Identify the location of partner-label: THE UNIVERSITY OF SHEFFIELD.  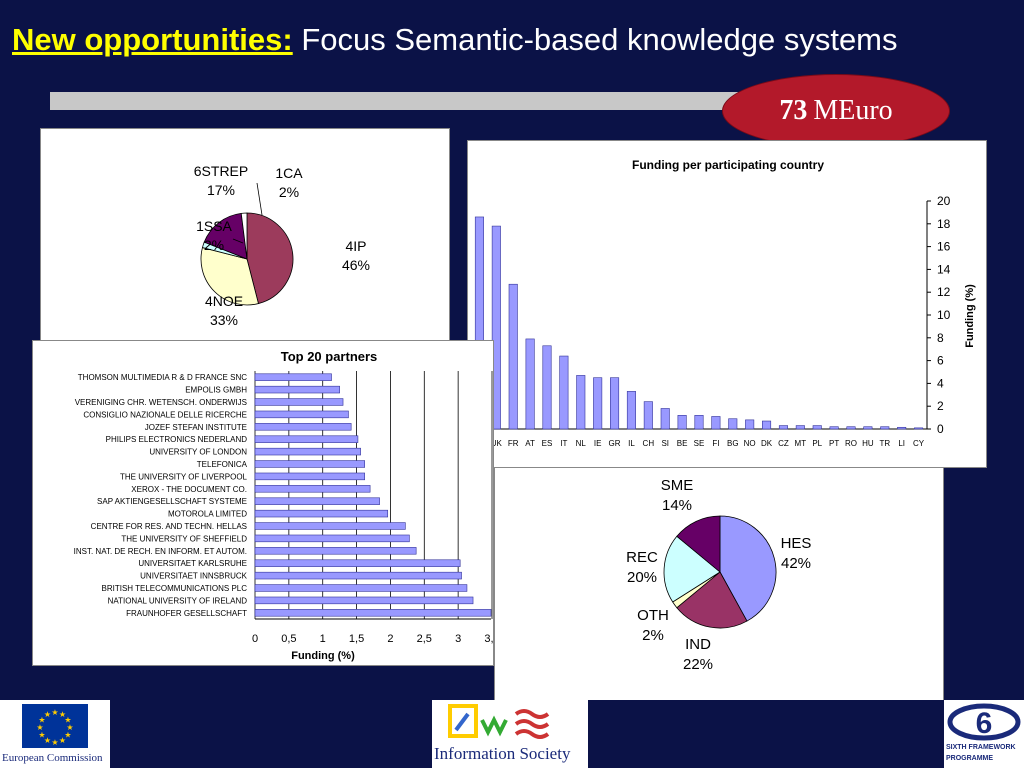
(184, 538).